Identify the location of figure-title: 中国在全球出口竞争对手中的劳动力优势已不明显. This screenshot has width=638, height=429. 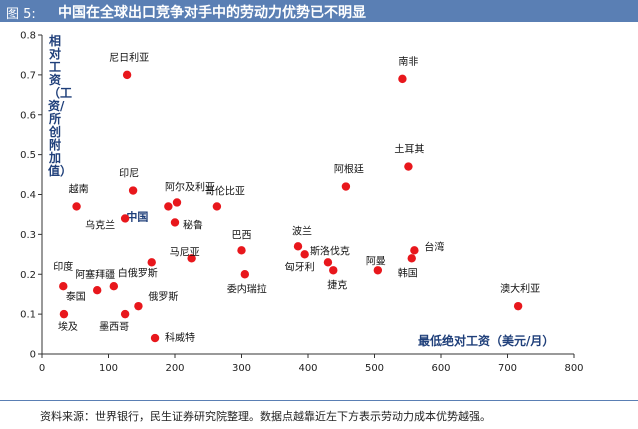
(212, 13).